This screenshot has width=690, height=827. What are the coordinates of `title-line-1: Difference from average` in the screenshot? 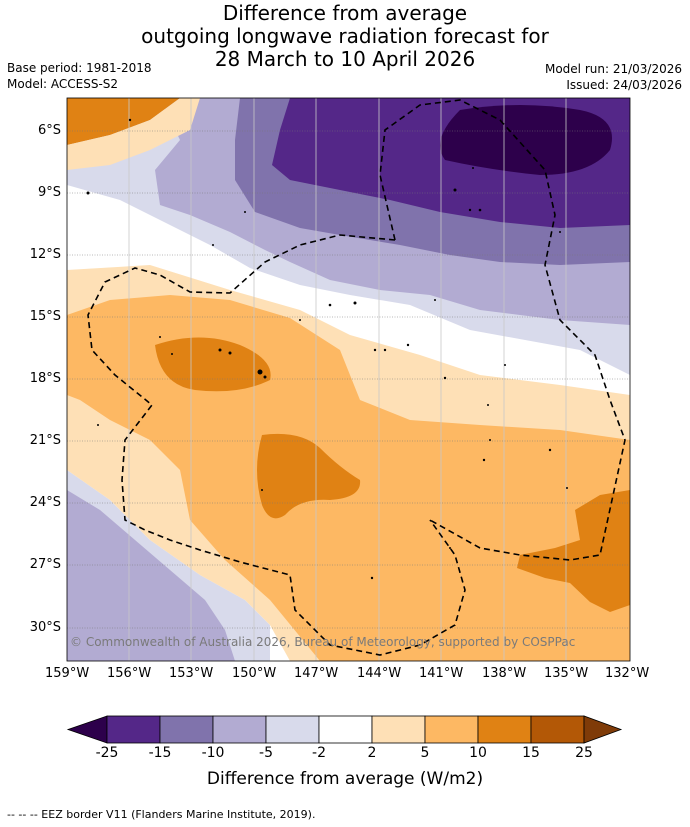 It's located at (345, 13).